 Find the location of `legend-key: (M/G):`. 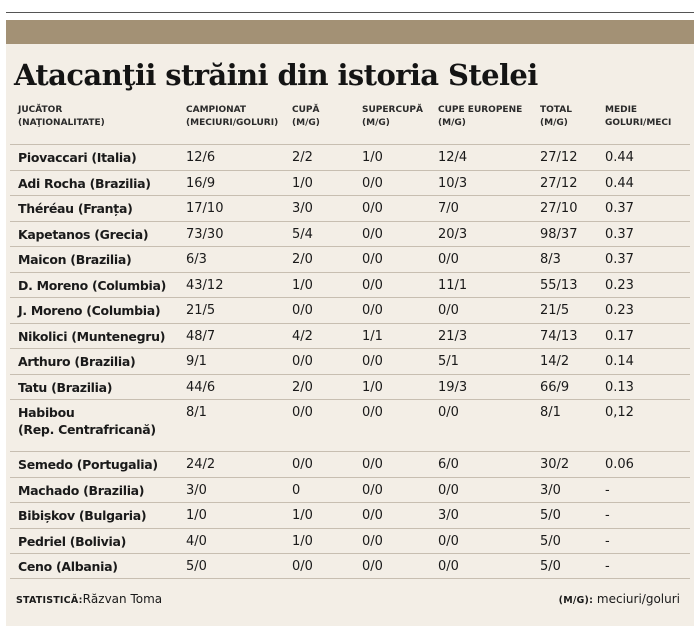

legend-key: (M/G): is located at coordinates (576, 600).